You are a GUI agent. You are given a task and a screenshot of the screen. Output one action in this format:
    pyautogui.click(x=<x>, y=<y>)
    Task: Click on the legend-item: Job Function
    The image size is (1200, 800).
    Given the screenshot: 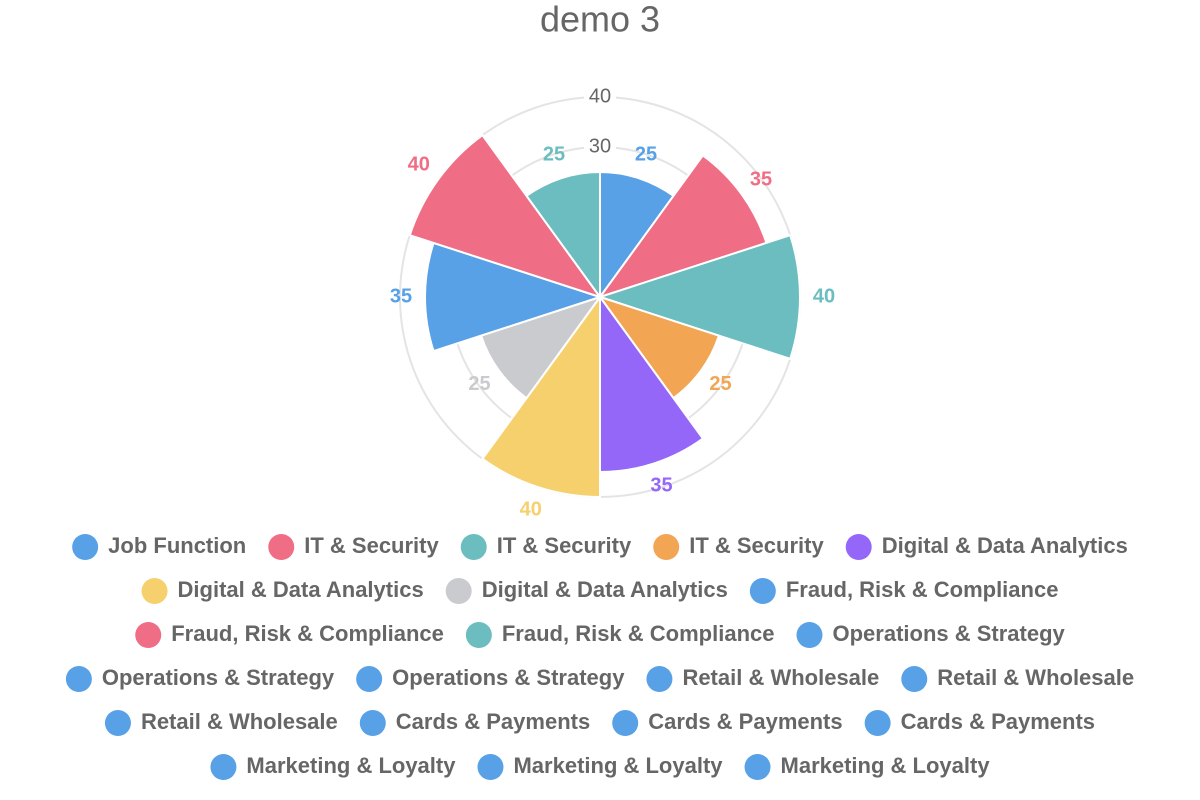 What is the action you would take?
    pyautogui.click(x=159, y=546)
    